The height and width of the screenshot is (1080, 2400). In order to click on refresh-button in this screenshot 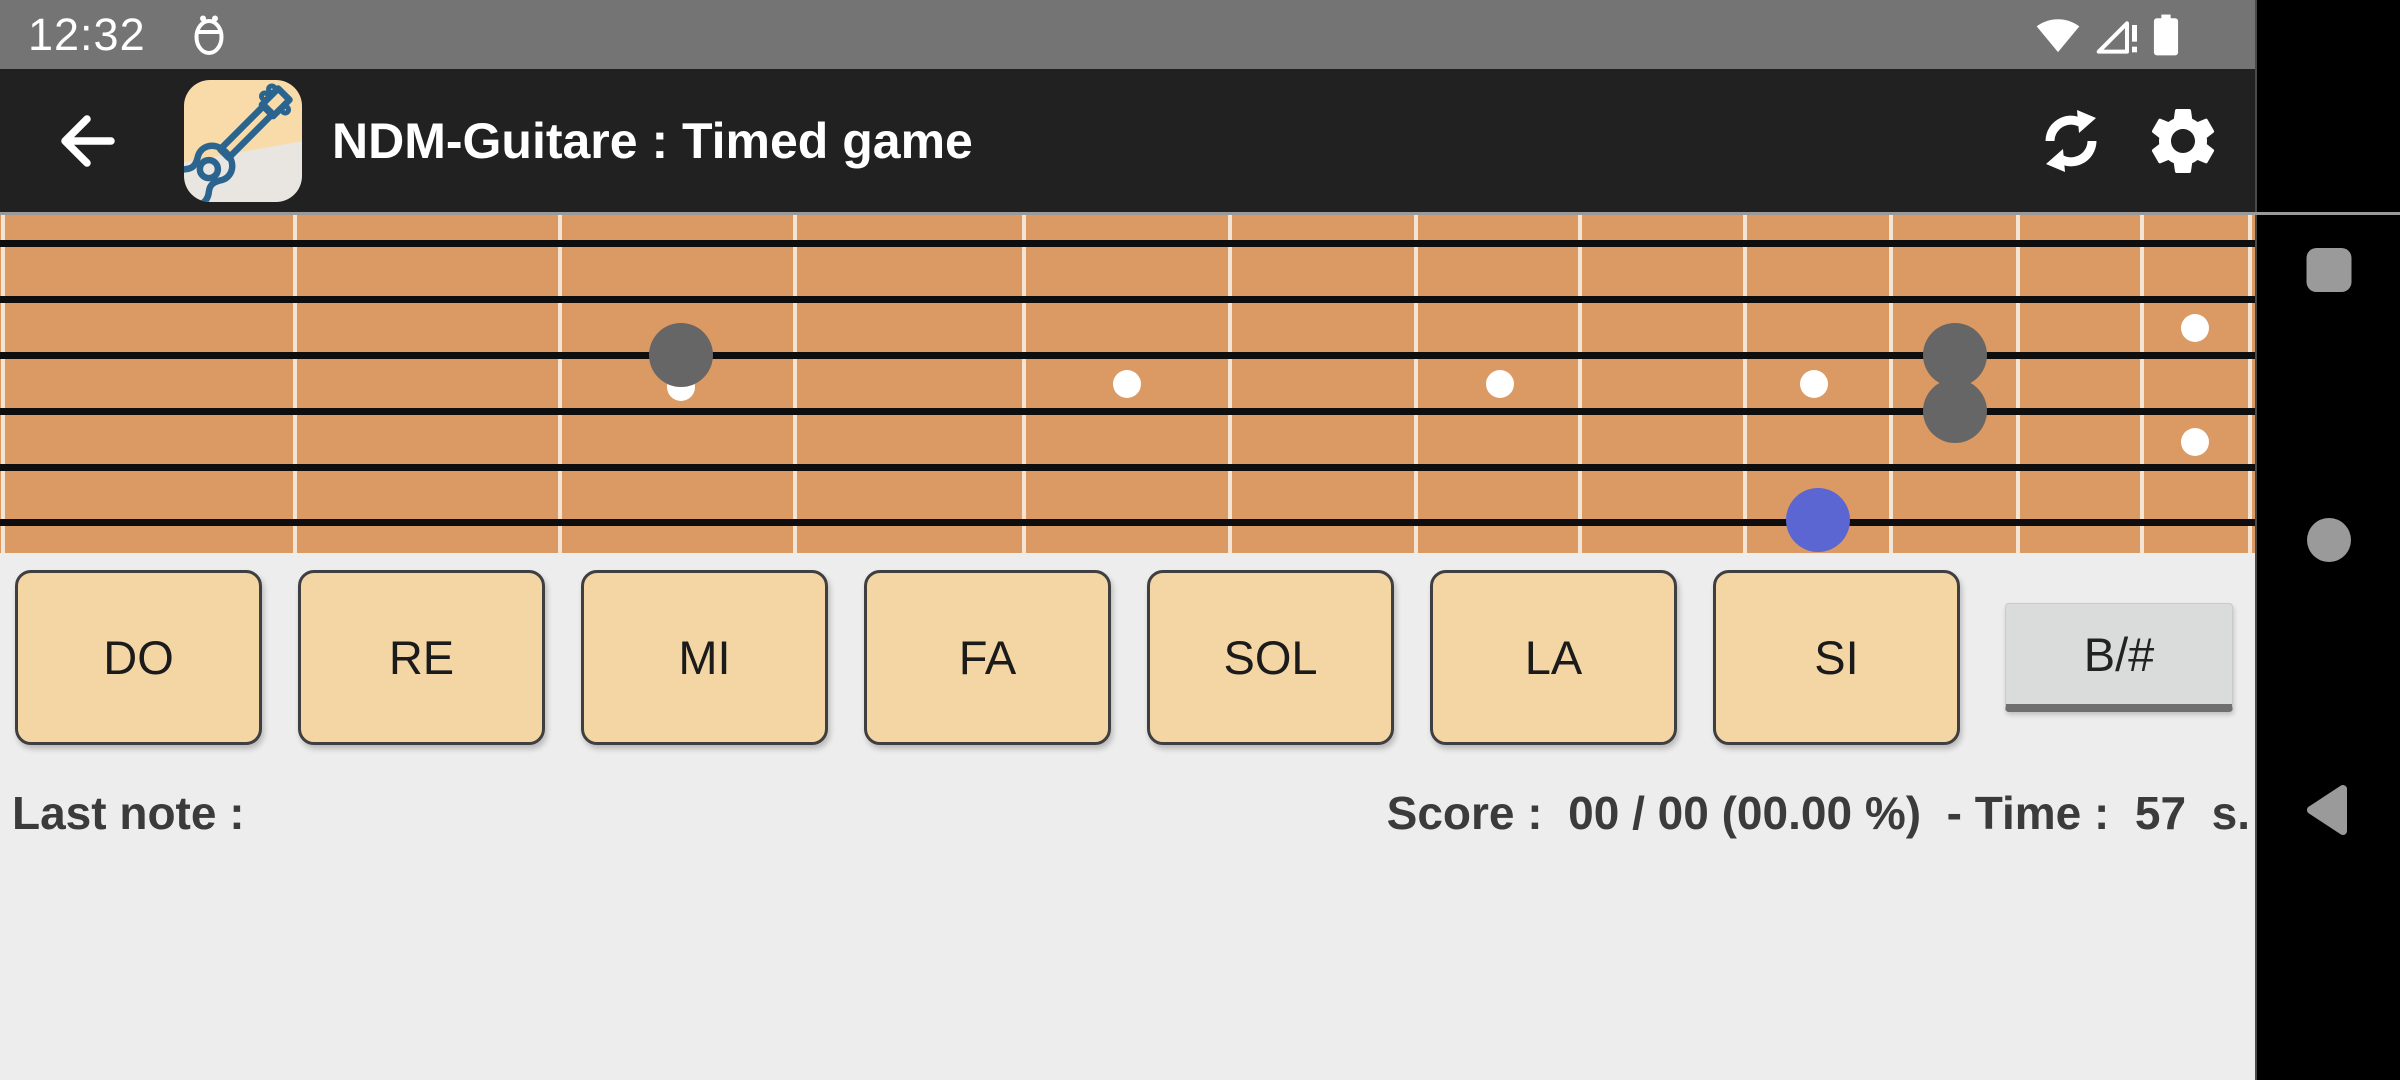, I will do `click(2071, 141)`.